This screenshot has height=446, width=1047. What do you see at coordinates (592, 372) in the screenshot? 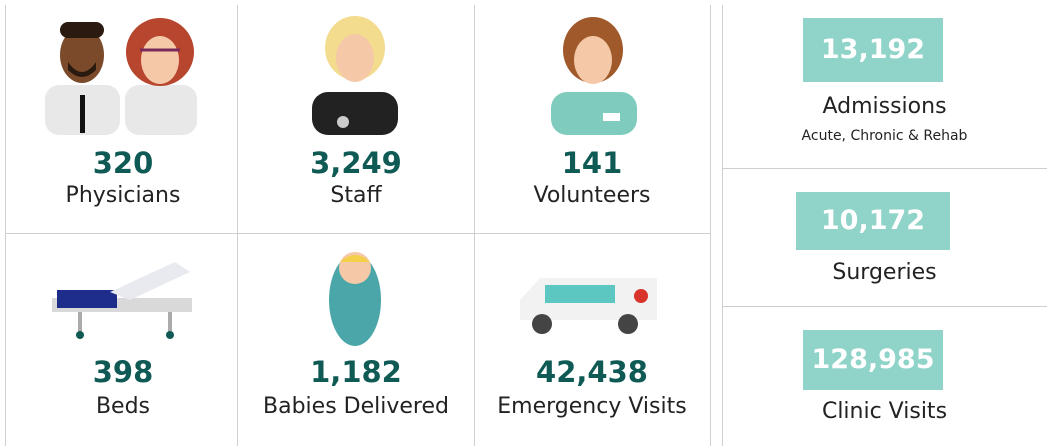
I see `tile-value: 42,438` at bounding box center [592, 372].